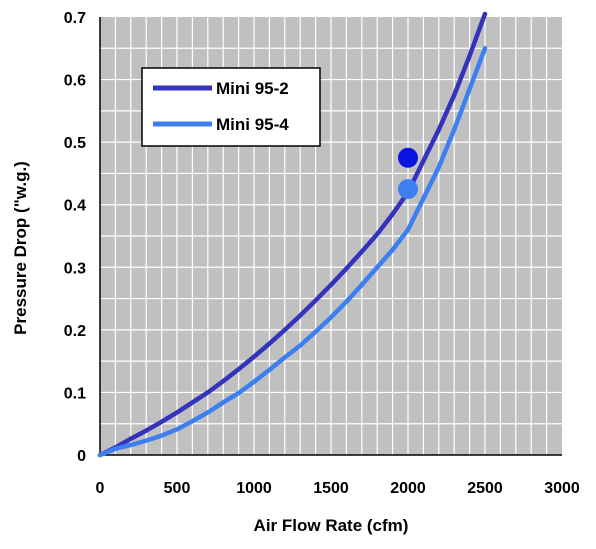 Image resolution: width=596 pixels, height=549 pixels. I want to click on legend: Mini 95-2 Mini 95-4, so click(231, 107).